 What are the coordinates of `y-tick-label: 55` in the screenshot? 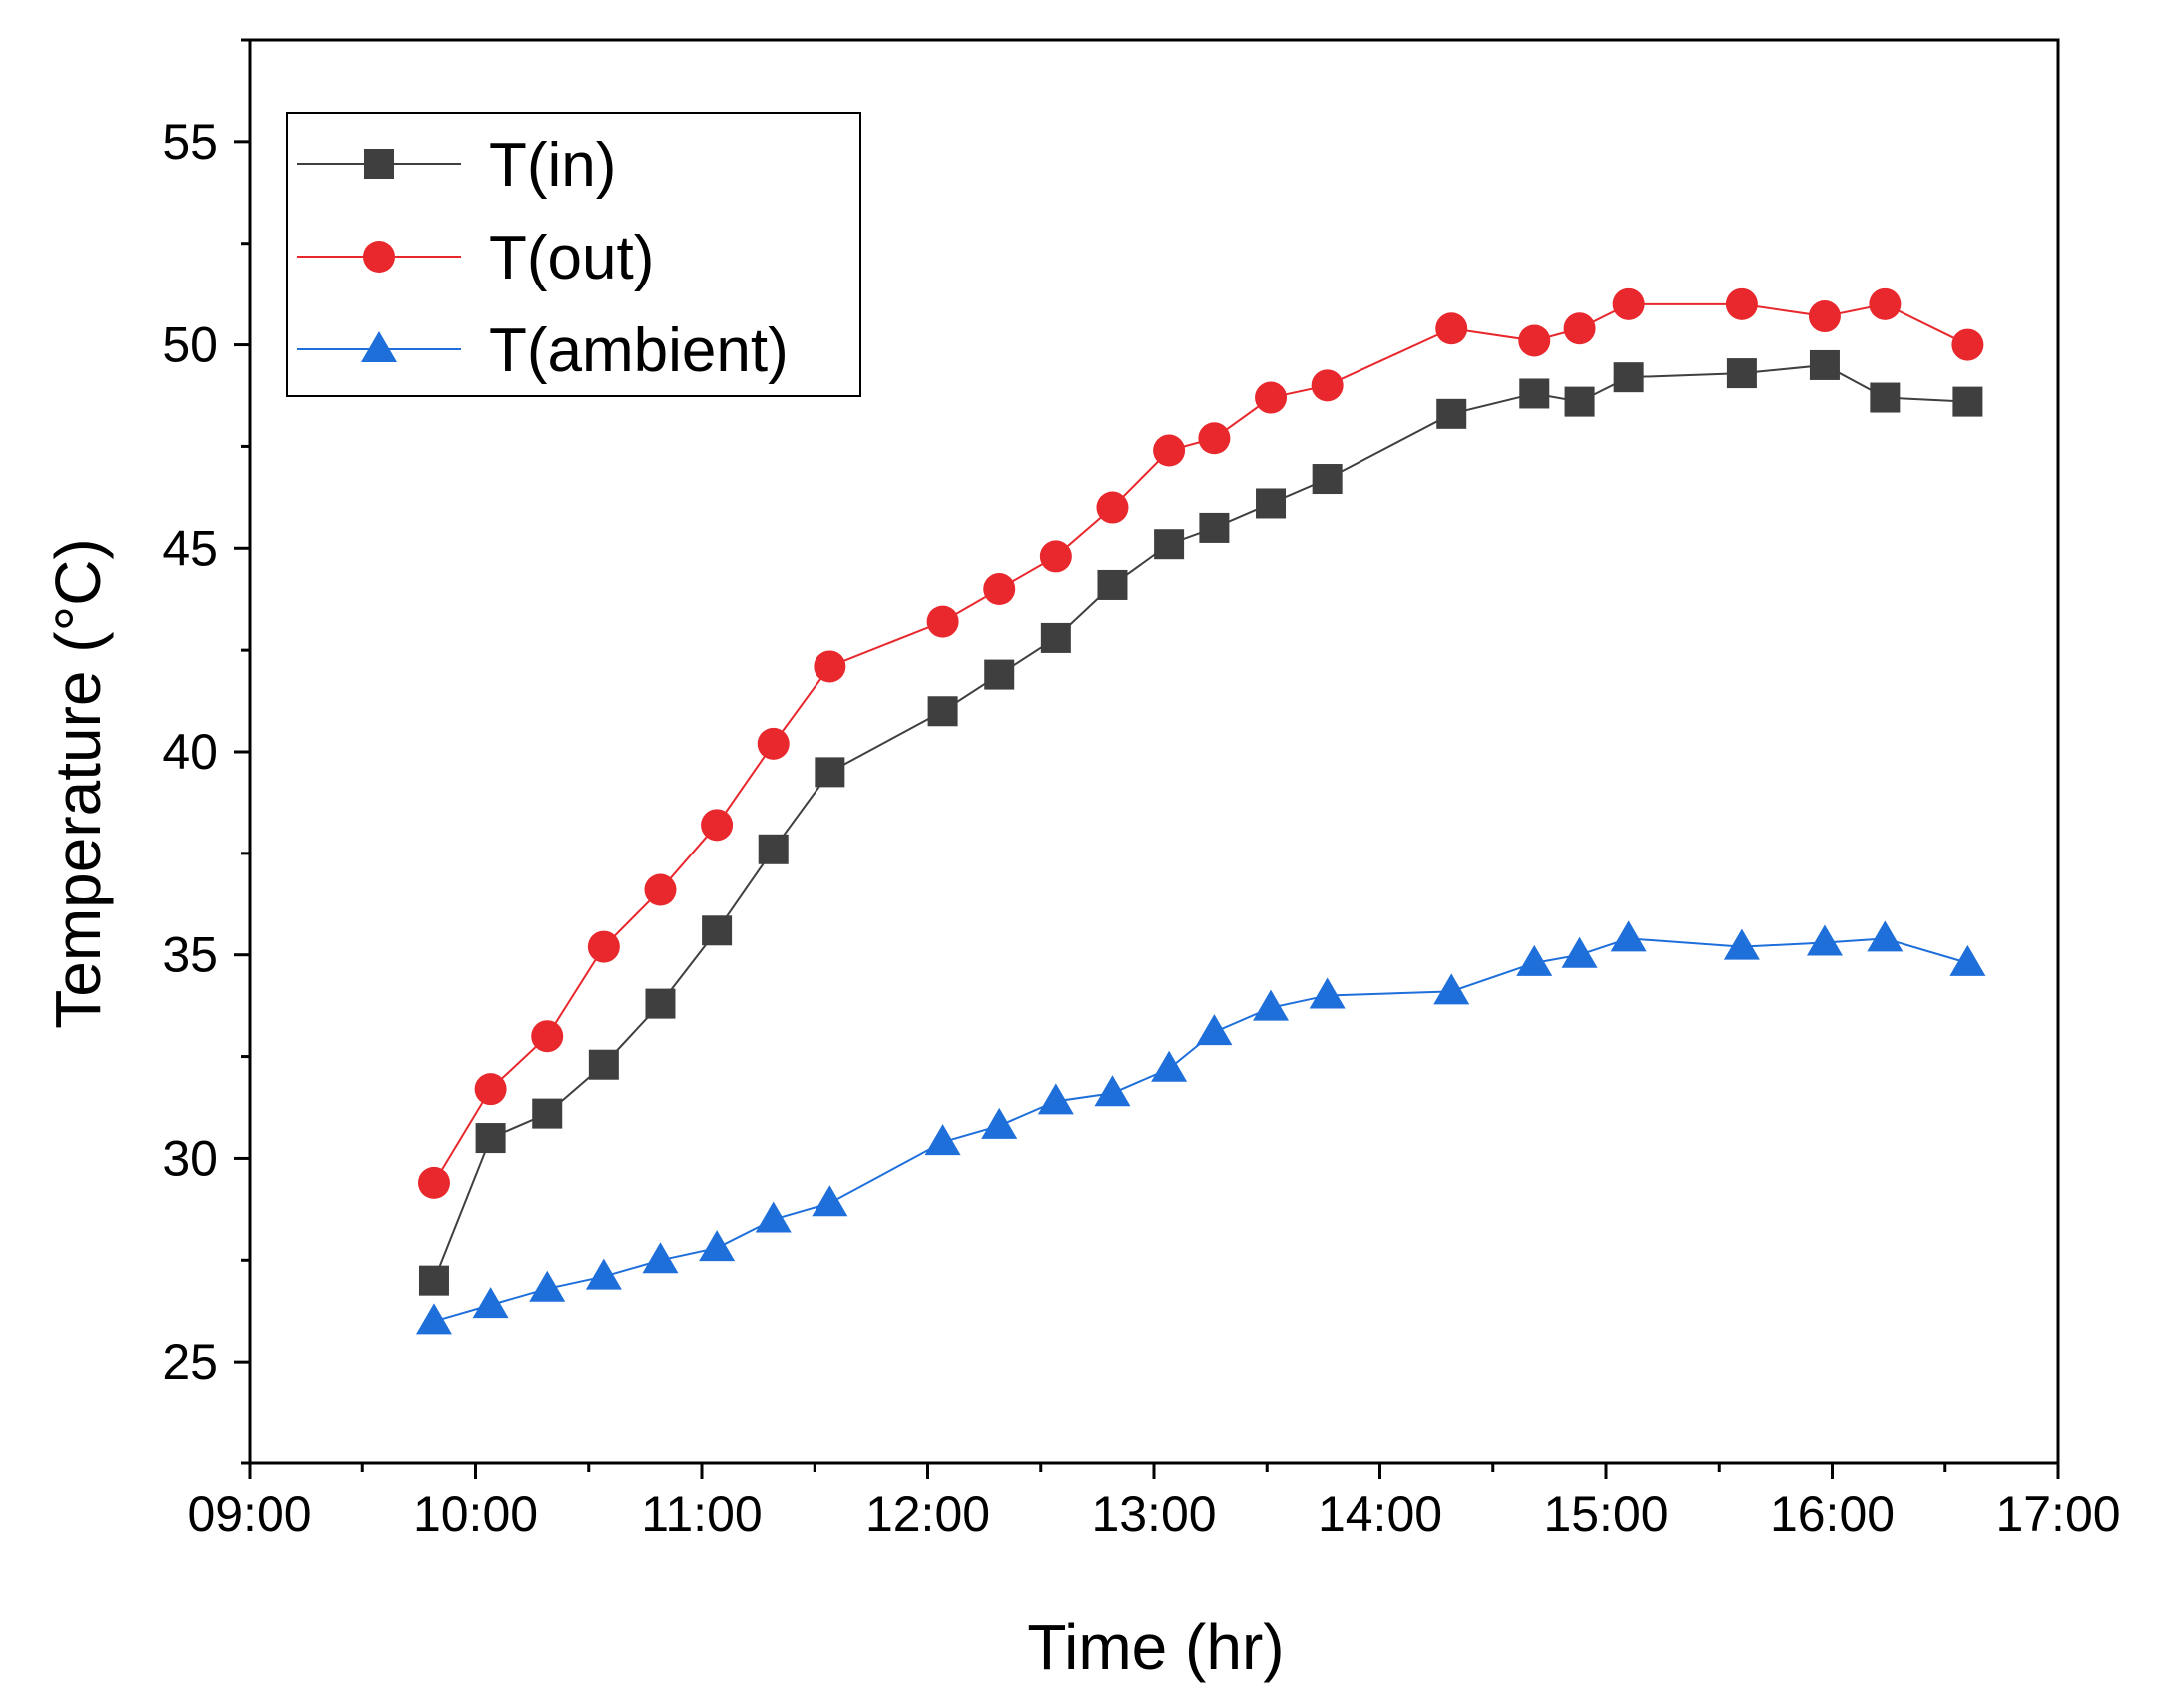 It's located at (190, 142).